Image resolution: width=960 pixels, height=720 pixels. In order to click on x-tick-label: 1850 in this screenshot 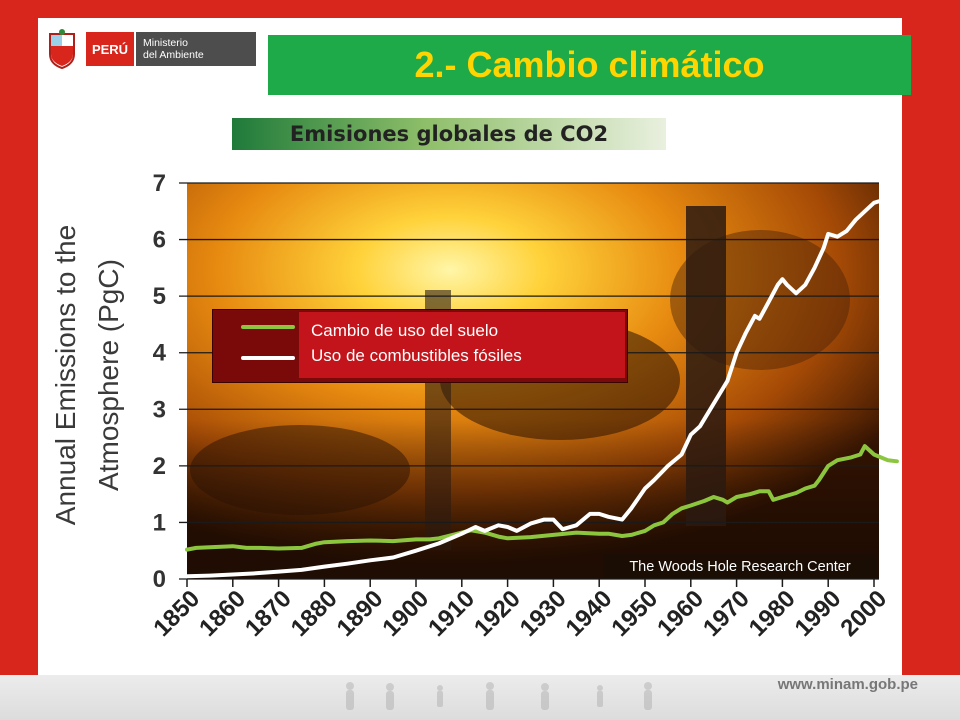, I will do `click(176, 613)`.